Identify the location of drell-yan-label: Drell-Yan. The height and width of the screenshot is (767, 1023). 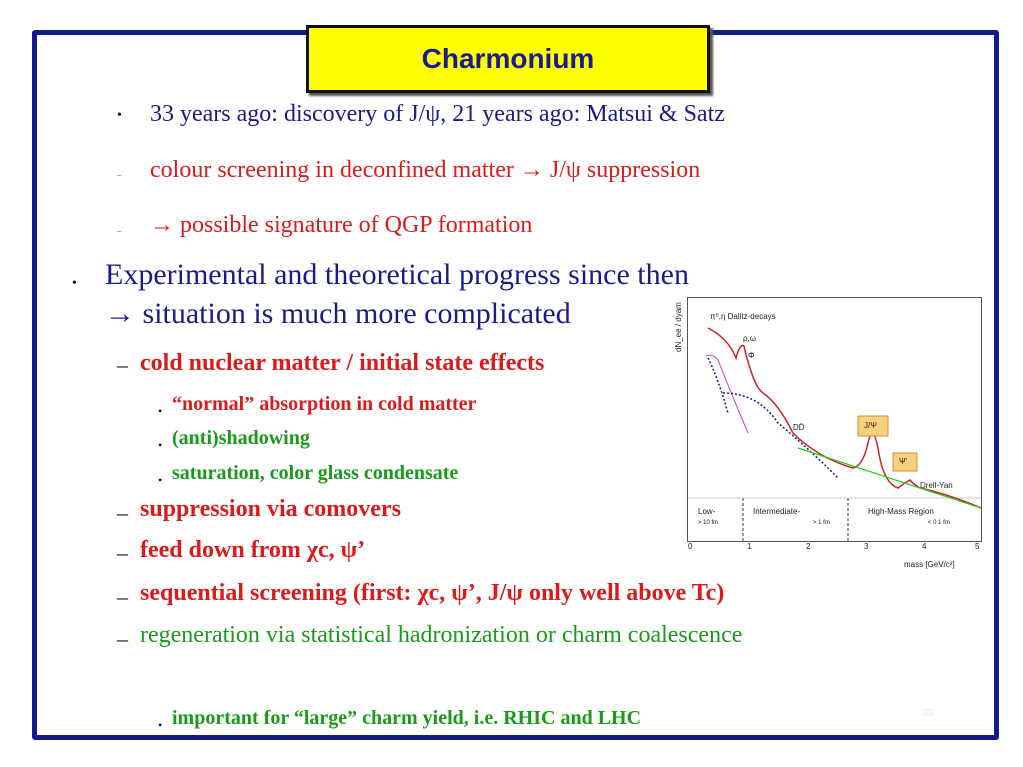
(936, 485).